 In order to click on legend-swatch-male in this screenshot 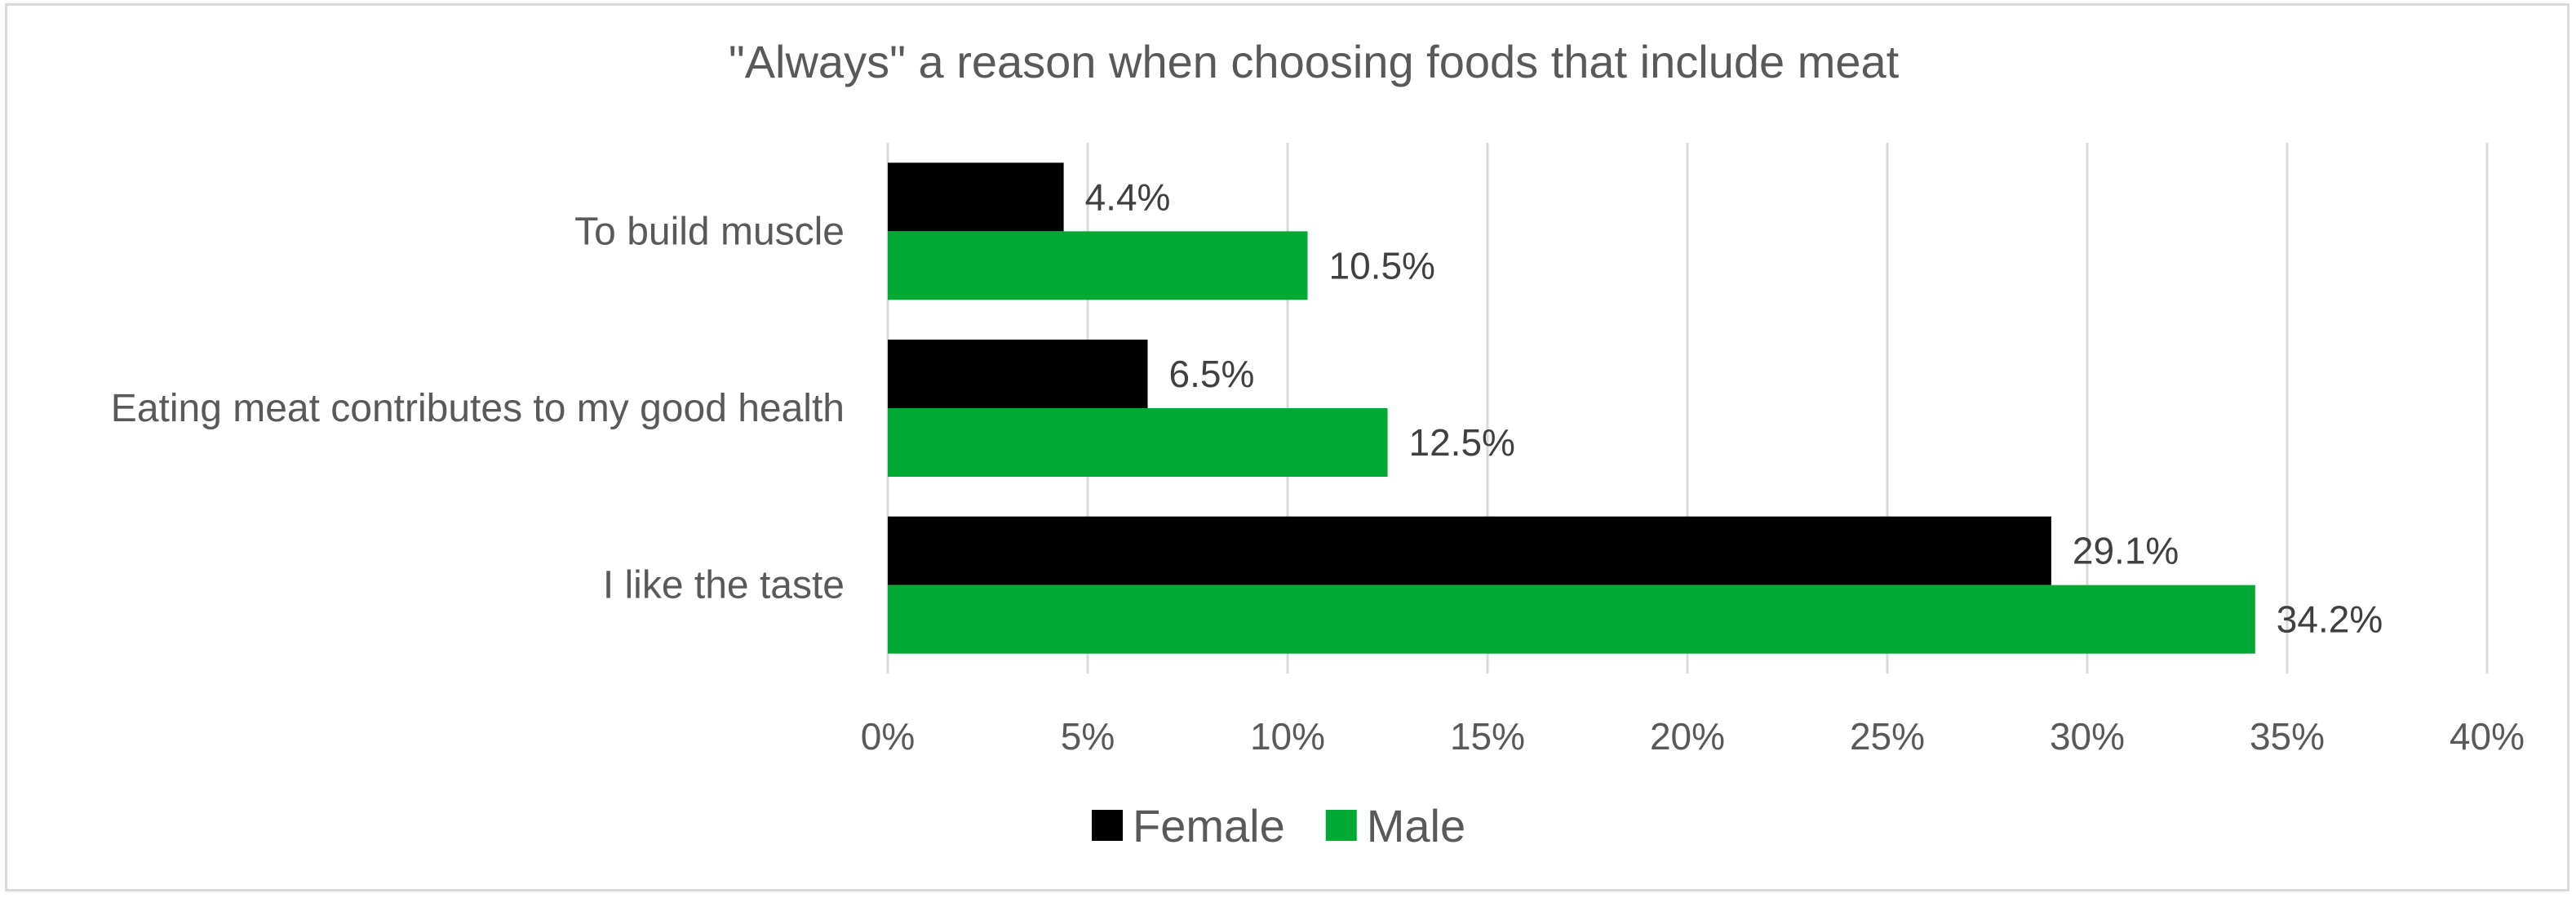, I will do `click(1341, 826)`.